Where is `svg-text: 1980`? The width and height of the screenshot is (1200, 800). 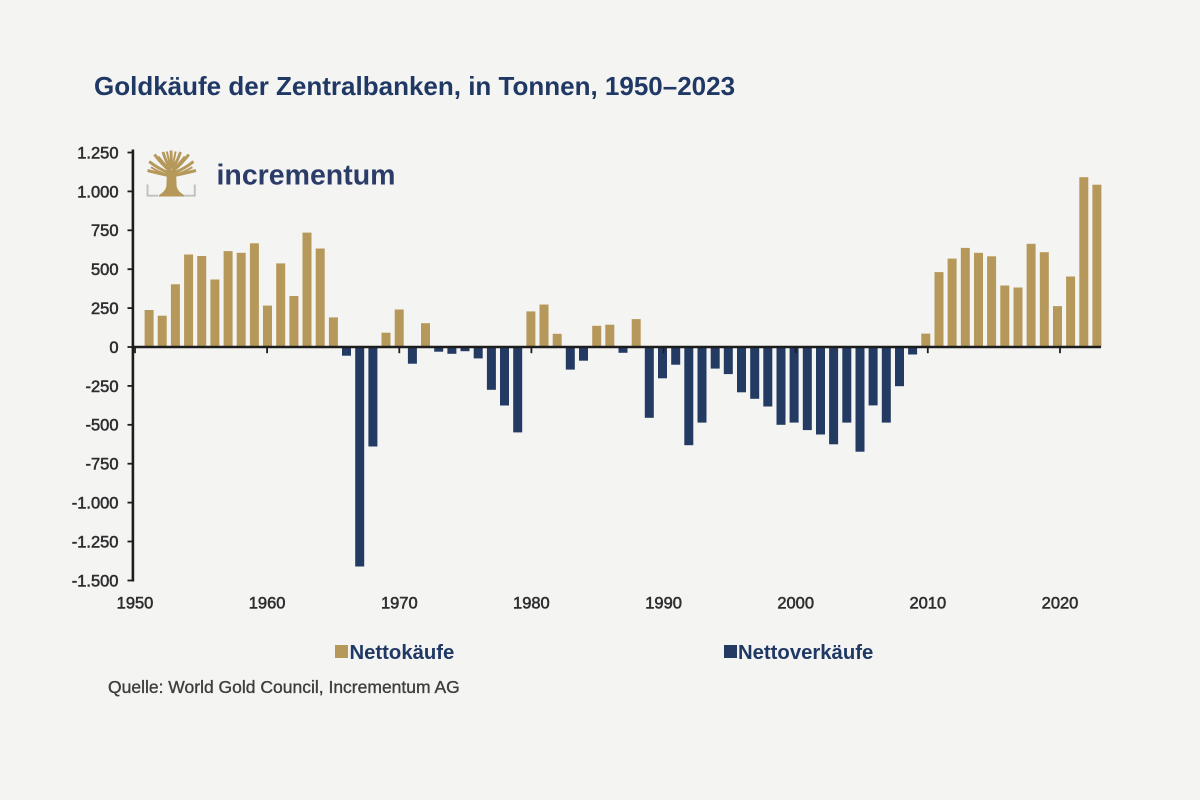 svg-text: 1980 is located at coordinates (531, 604).